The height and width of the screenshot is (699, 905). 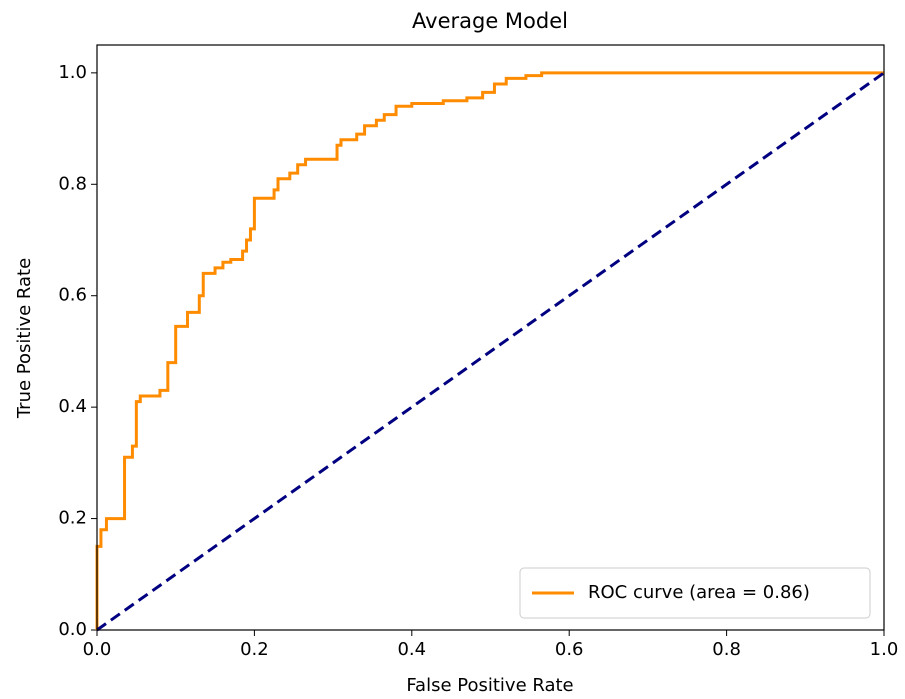 I want to click on x-axis-label: False Positive Rate, so click(x=489, y=685).